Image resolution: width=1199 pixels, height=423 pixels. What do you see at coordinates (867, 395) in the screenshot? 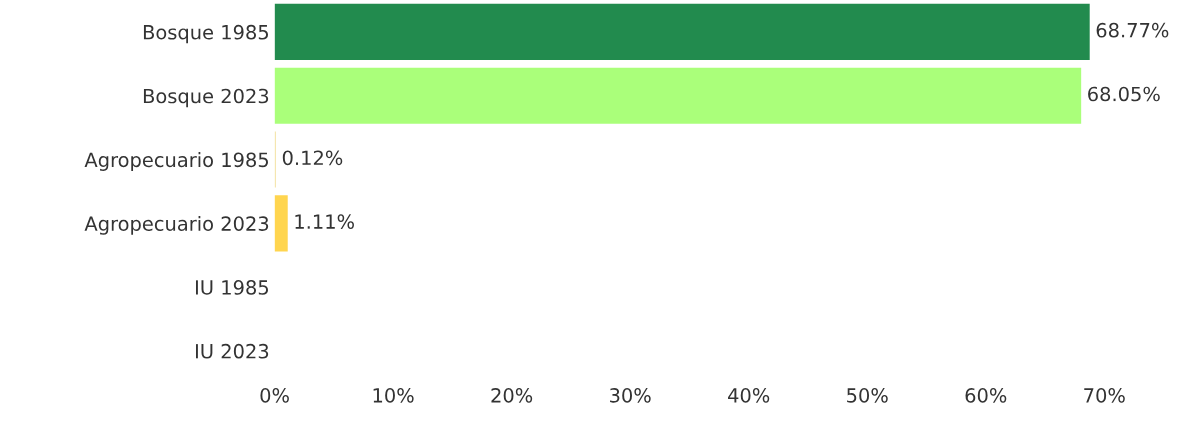
I see `x-tick-label: 50%` at bounding box center [867, 395].